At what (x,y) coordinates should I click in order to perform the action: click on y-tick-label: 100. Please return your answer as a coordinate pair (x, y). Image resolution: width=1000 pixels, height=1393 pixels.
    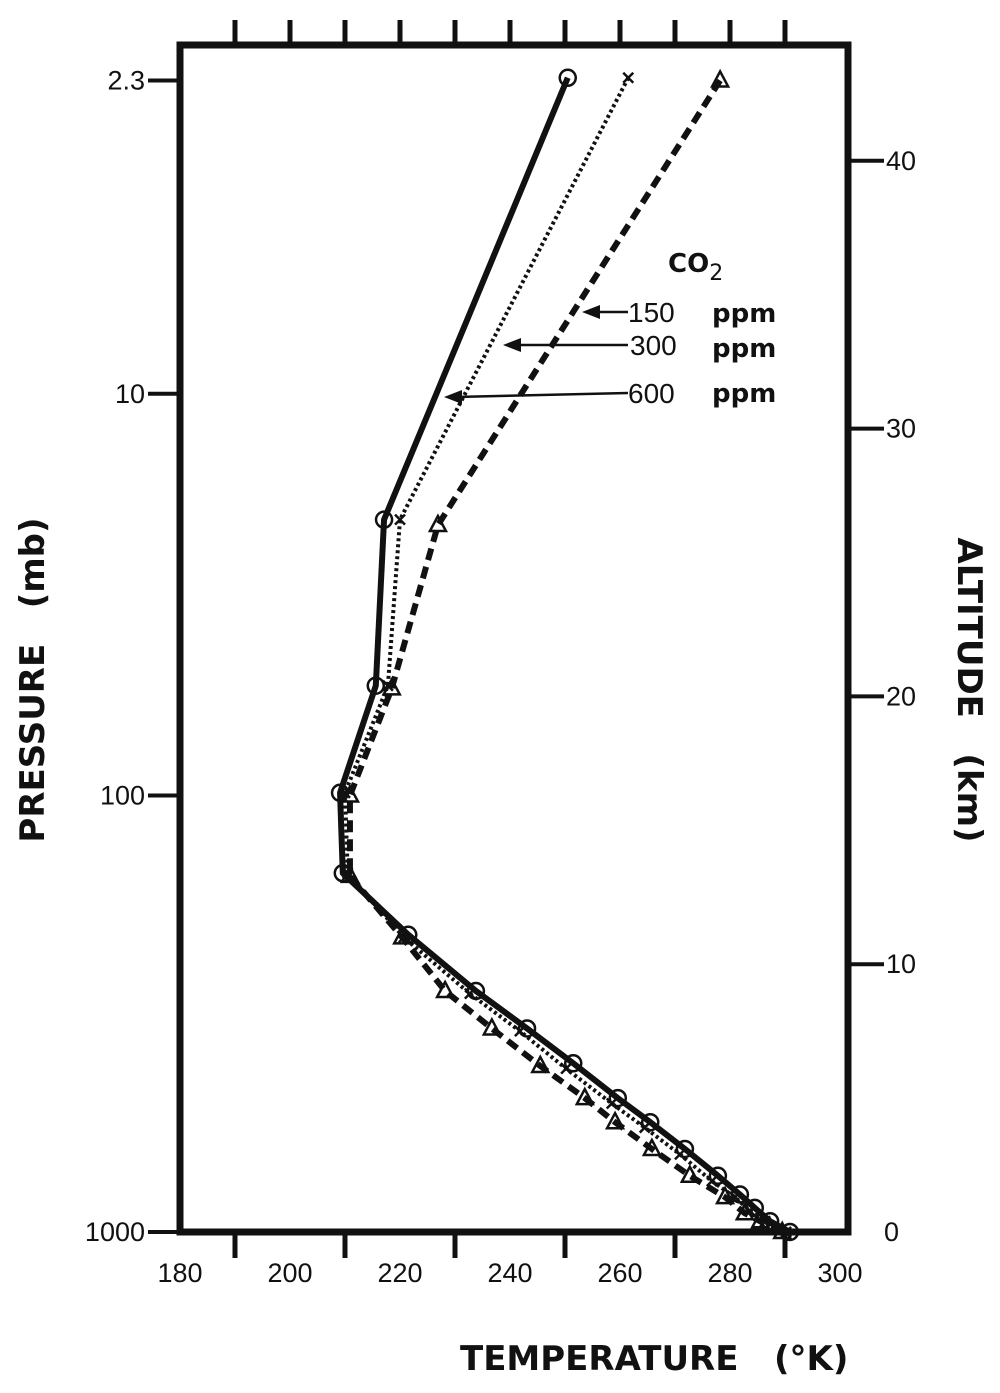
    Looking at the image, I should click on (122, 795).